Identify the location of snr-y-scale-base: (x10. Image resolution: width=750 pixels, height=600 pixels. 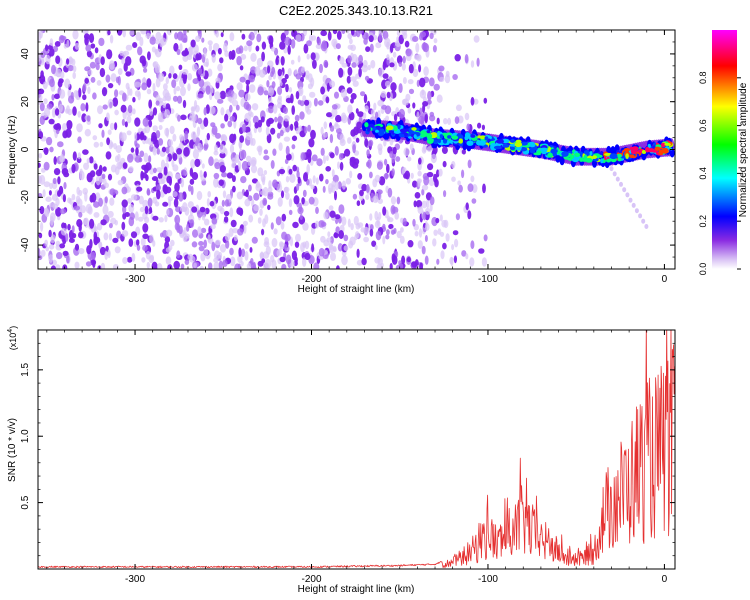
(13, 342).